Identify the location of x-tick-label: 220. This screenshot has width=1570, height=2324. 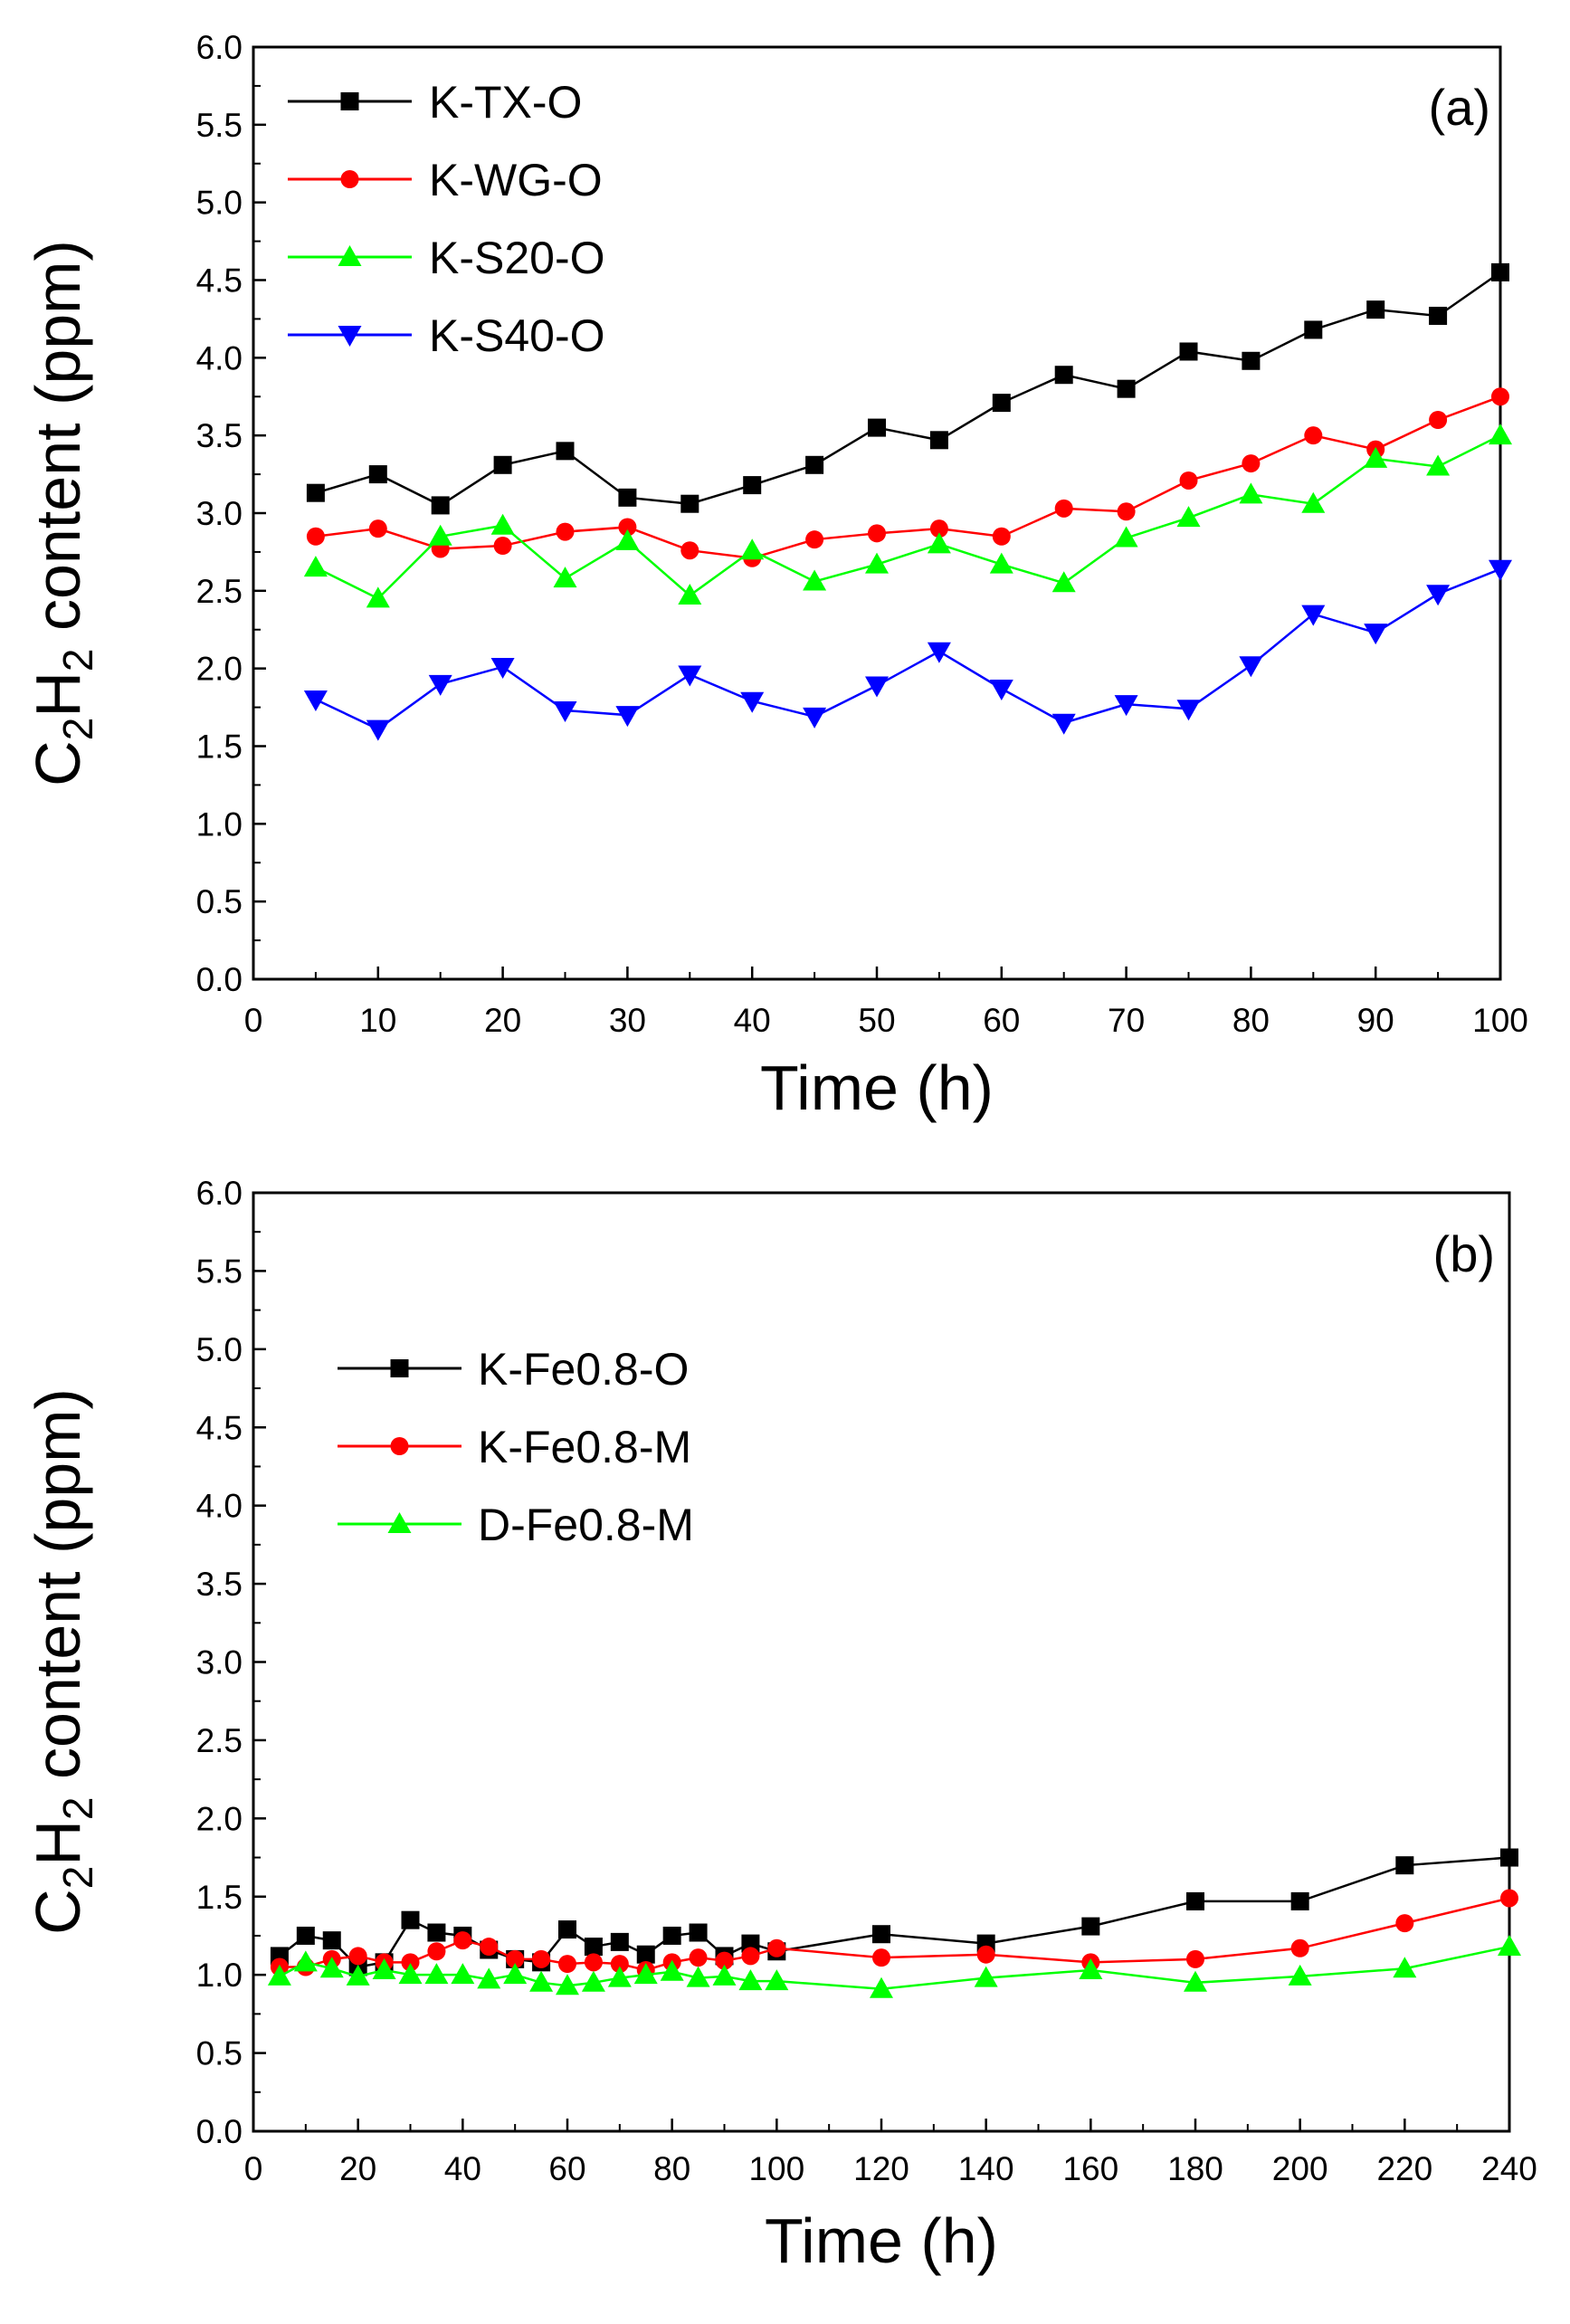
(1404, 2169).